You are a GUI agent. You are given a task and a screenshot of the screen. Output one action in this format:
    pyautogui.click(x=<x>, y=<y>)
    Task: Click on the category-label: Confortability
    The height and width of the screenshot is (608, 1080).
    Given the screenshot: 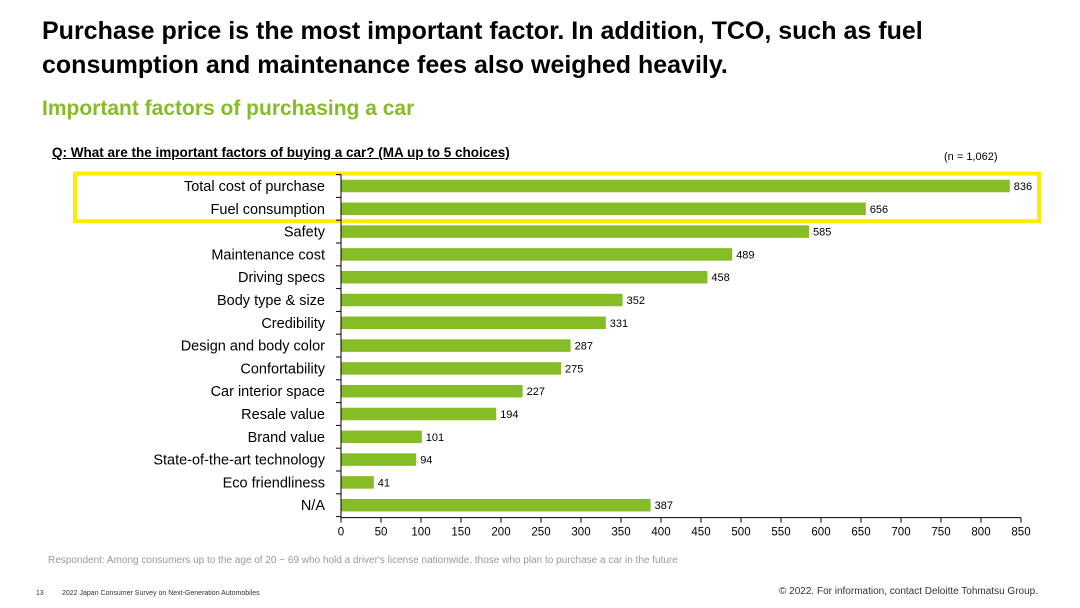 What is the action you would take?
    pyautogui.click(x=282, y=369)
    